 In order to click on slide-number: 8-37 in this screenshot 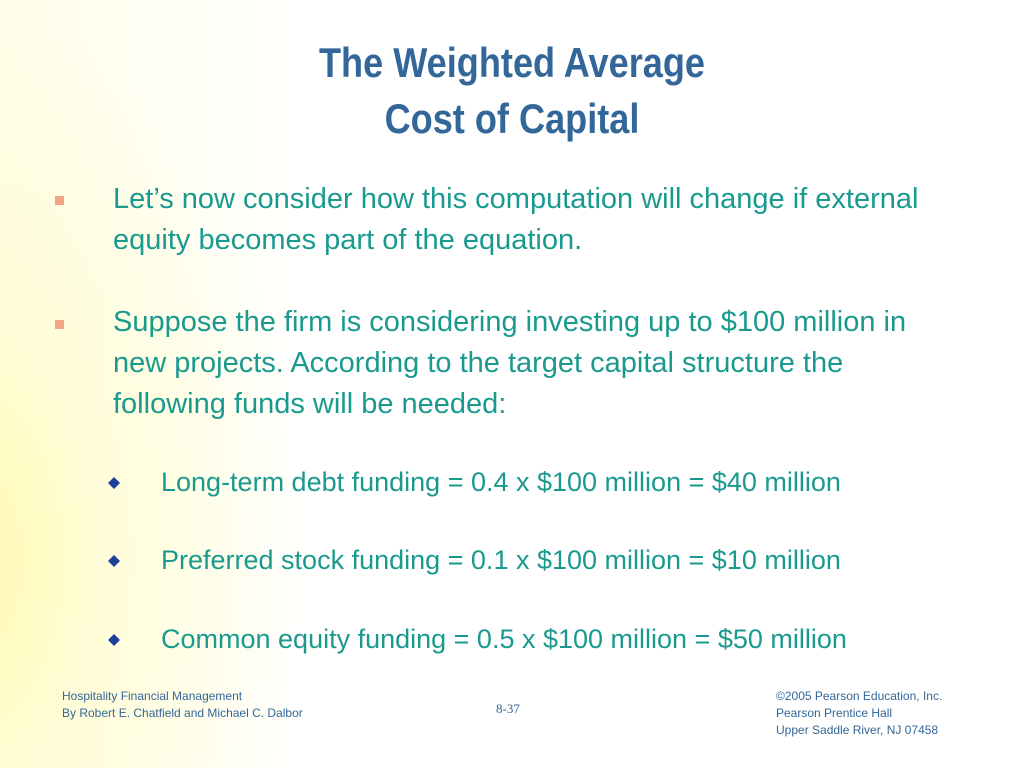, I will do `click(508, 708)`.